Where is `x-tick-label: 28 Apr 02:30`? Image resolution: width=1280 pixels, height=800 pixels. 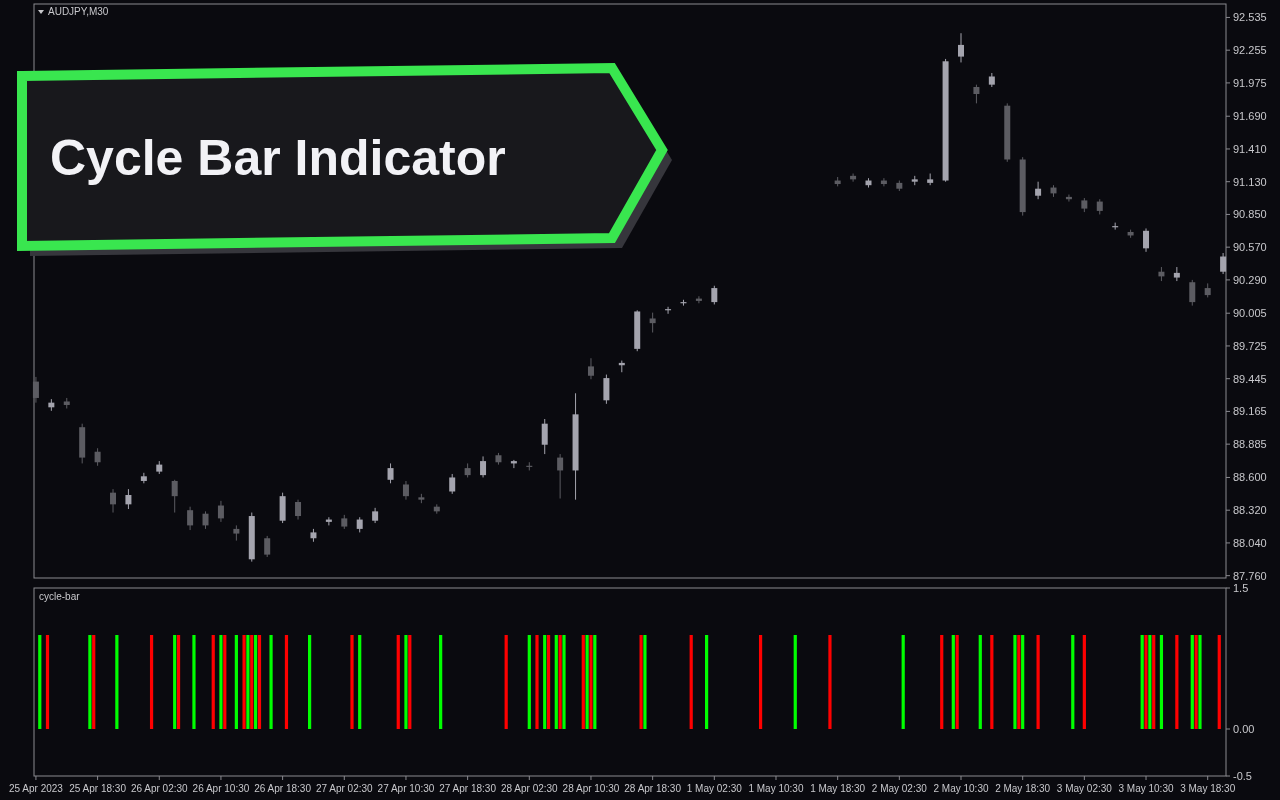 x-tick-label: 28 Apr 02:30 is located at coordinates (529, 788).